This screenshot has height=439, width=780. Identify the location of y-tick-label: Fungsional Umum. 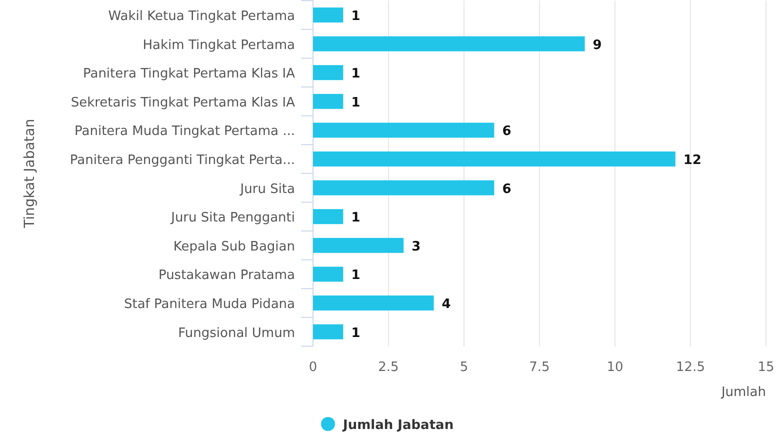
(236, 333).